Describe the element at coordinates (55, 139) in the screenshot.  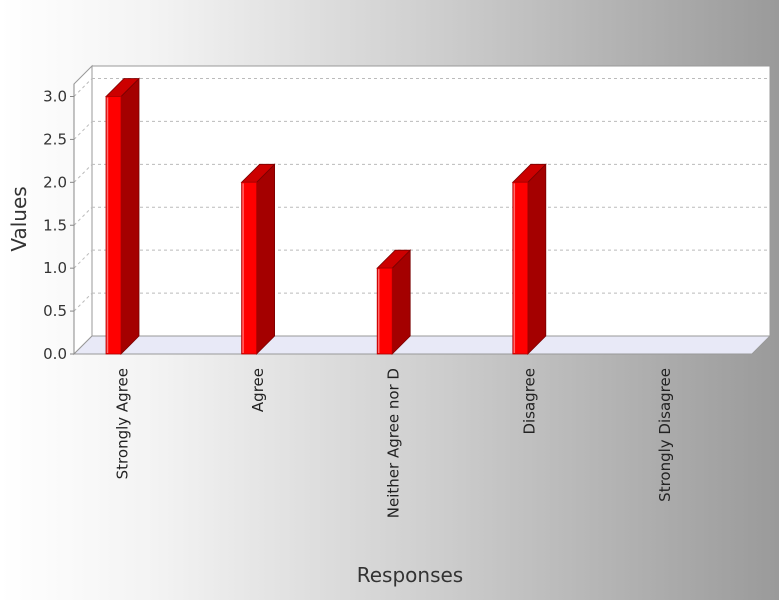
I see `y-tick-label: 2.5` at that location.